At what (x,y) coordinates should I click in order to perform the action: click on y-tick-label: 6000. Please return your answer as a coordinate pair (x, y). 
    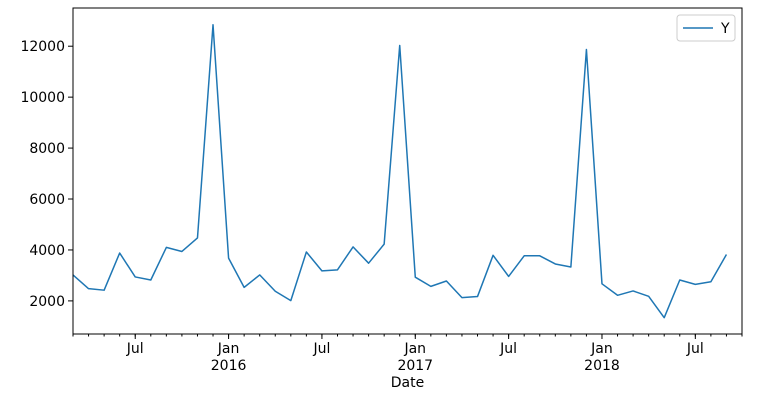
    Looking at the image, I should click on (47, 200).